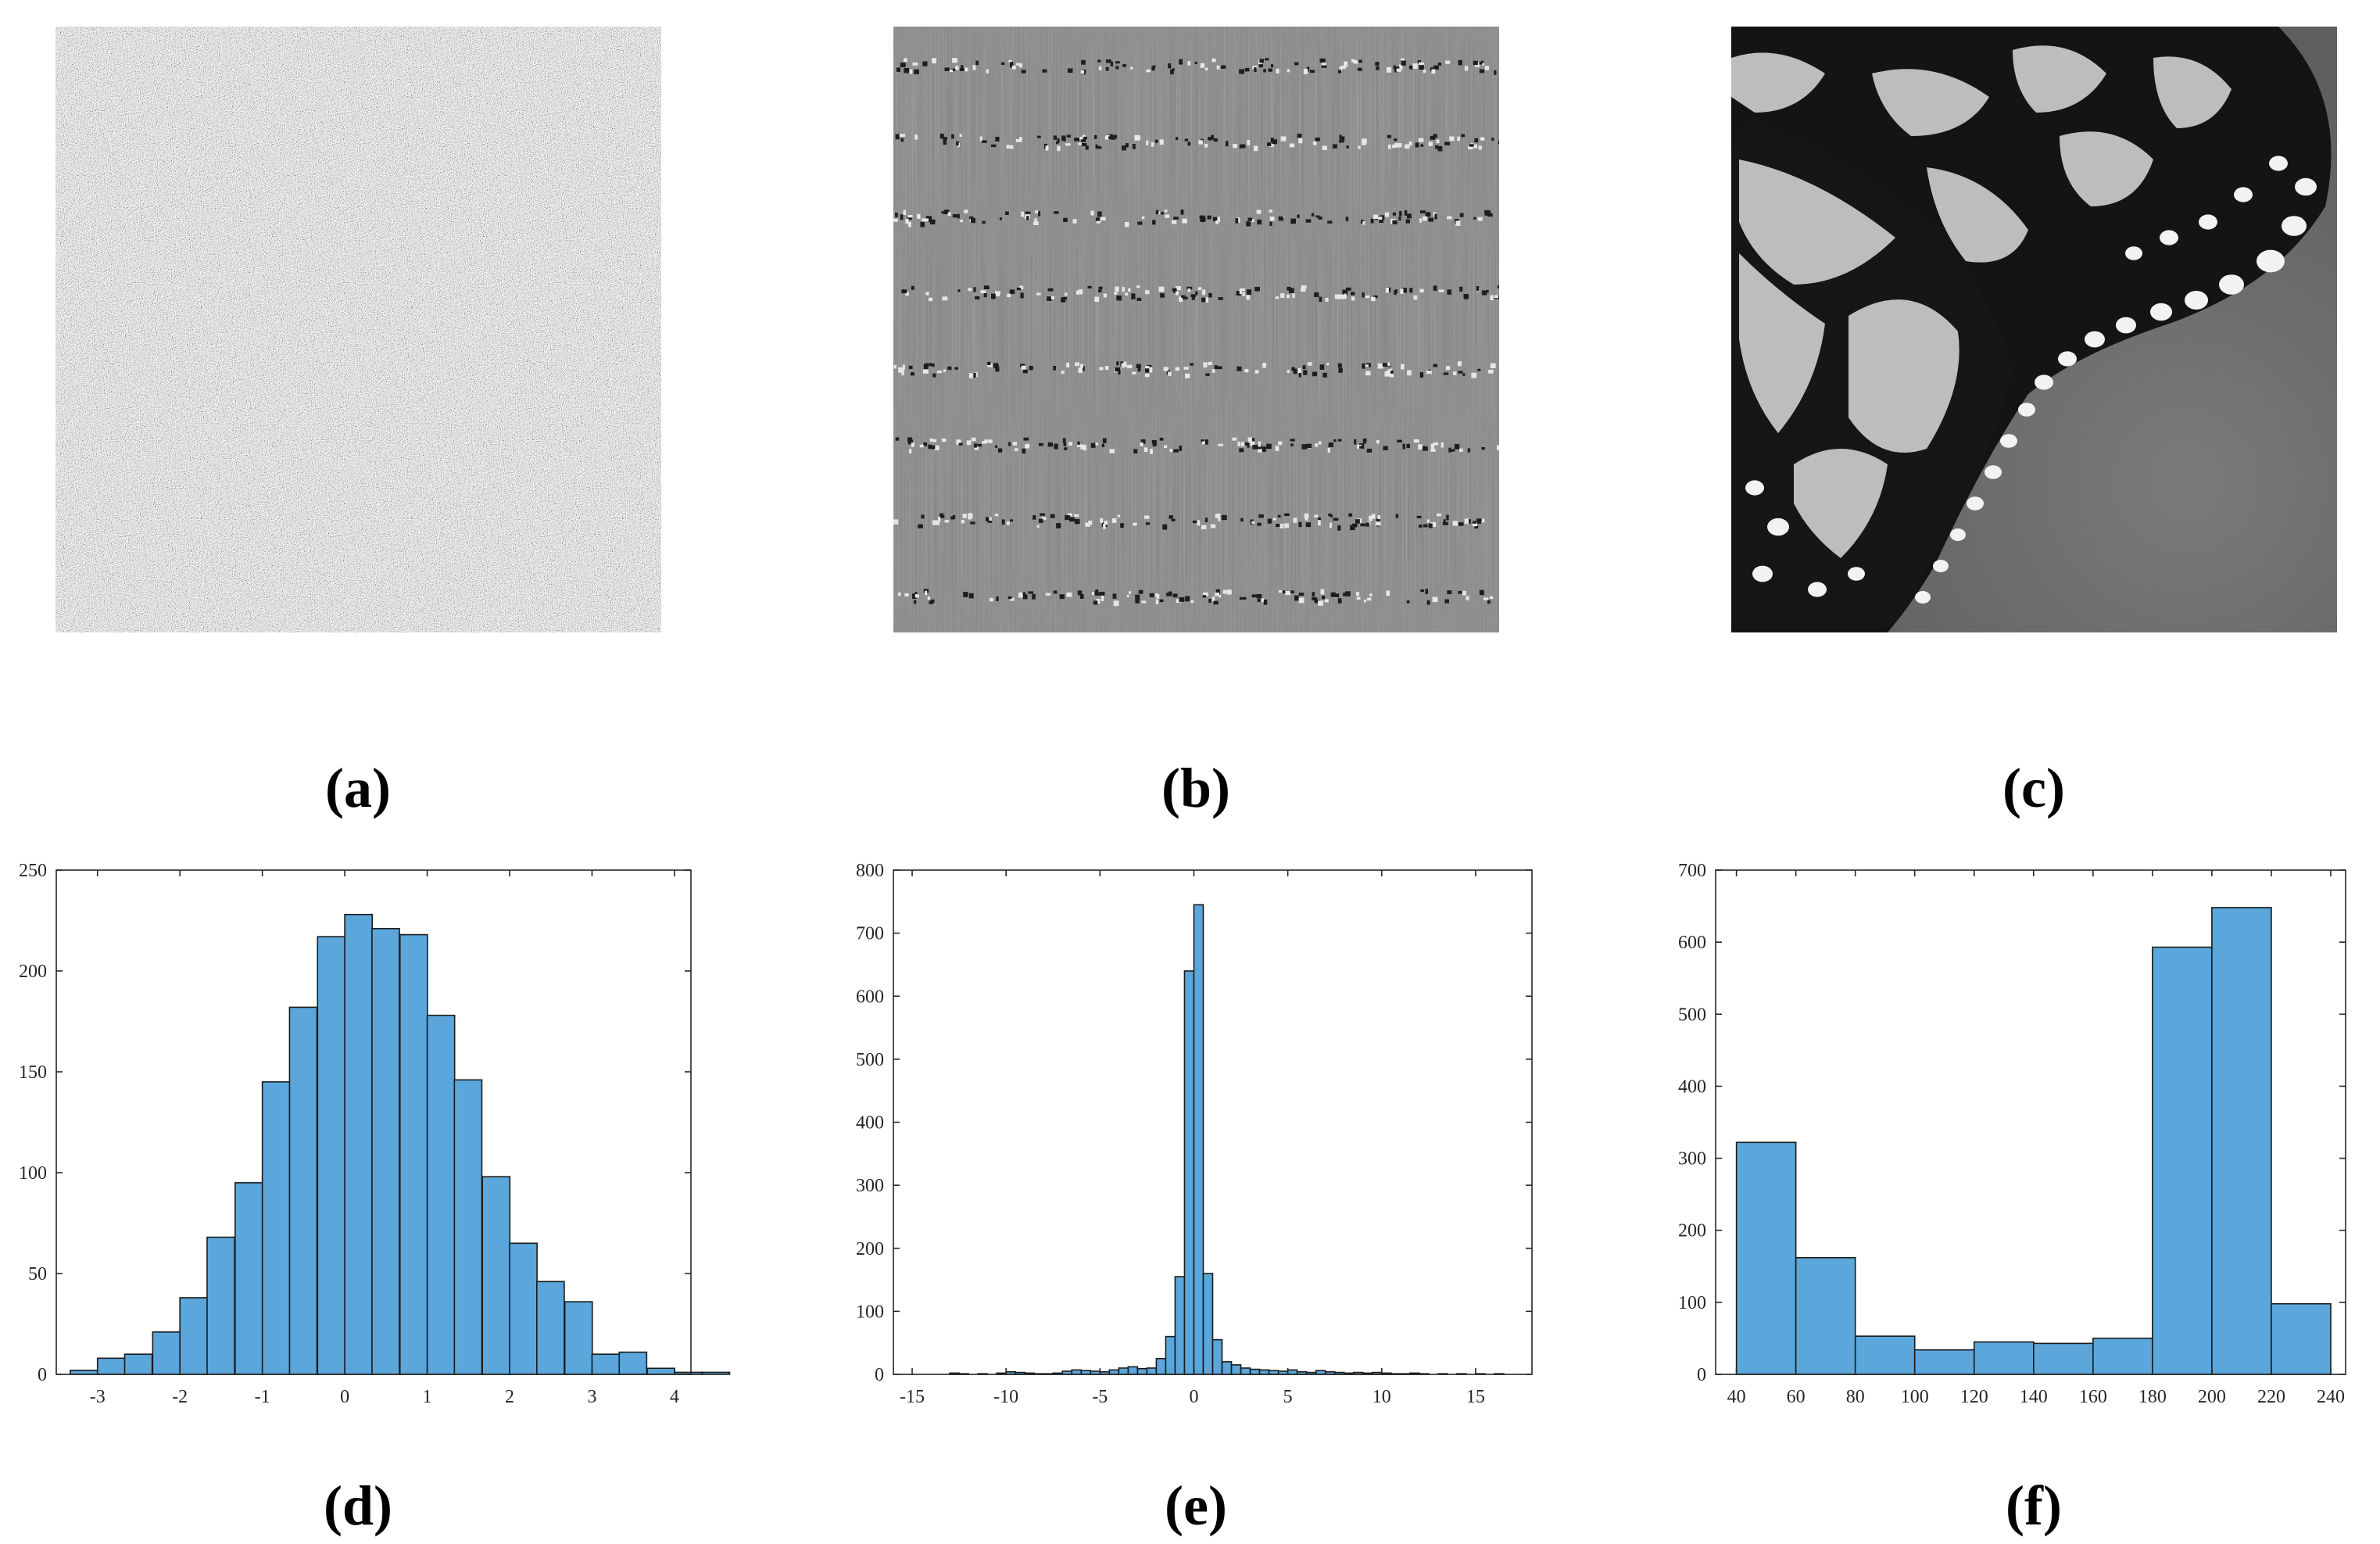 The height and width of the screenshot is (1544, 2380). I want to click on x-tick-label: 15, so click(1475, 1397).